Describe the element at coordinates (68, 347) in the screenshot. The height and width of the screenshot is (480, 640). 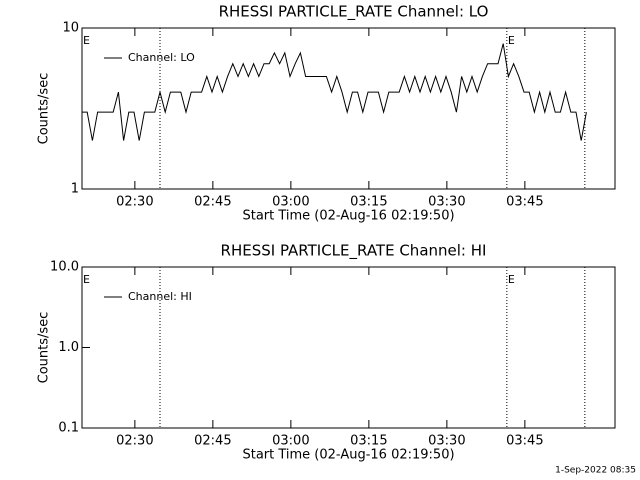
I see `y-tick-label: 1.0` at that location.